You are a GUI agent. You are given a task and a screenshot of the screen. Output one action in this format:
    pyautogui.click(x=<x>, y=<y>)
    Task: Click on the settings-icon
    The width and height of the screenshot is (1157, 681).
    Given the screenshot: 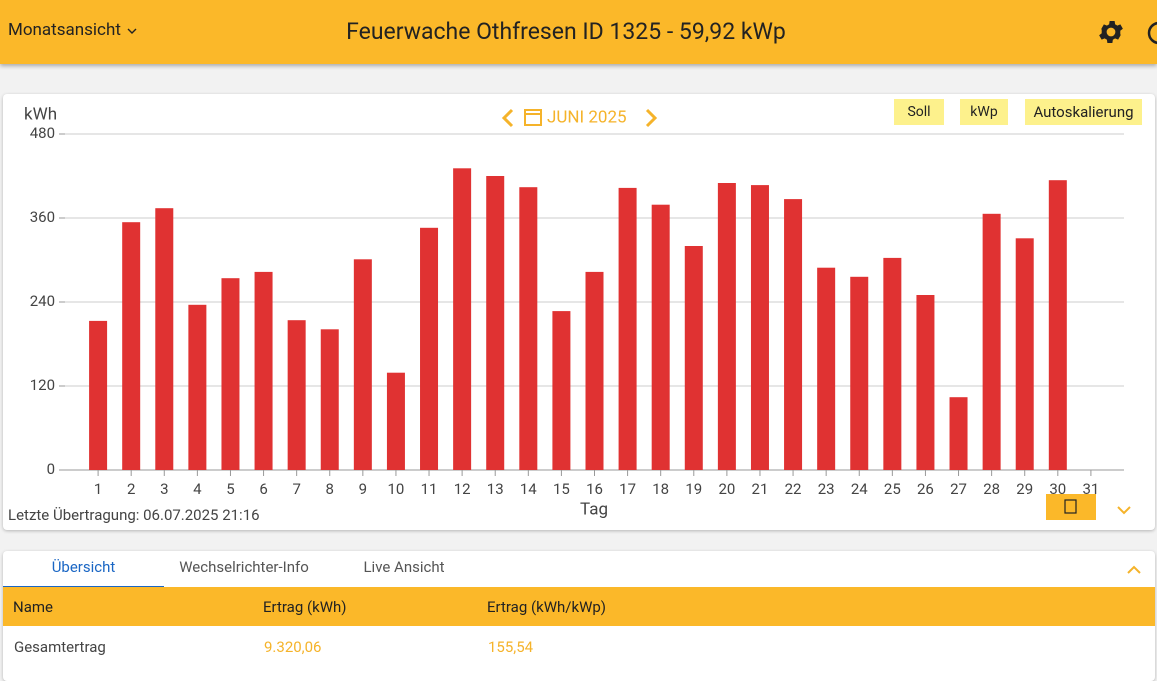 What is the action you would take?
    pyautogui.click(x=1111, y=32)
    